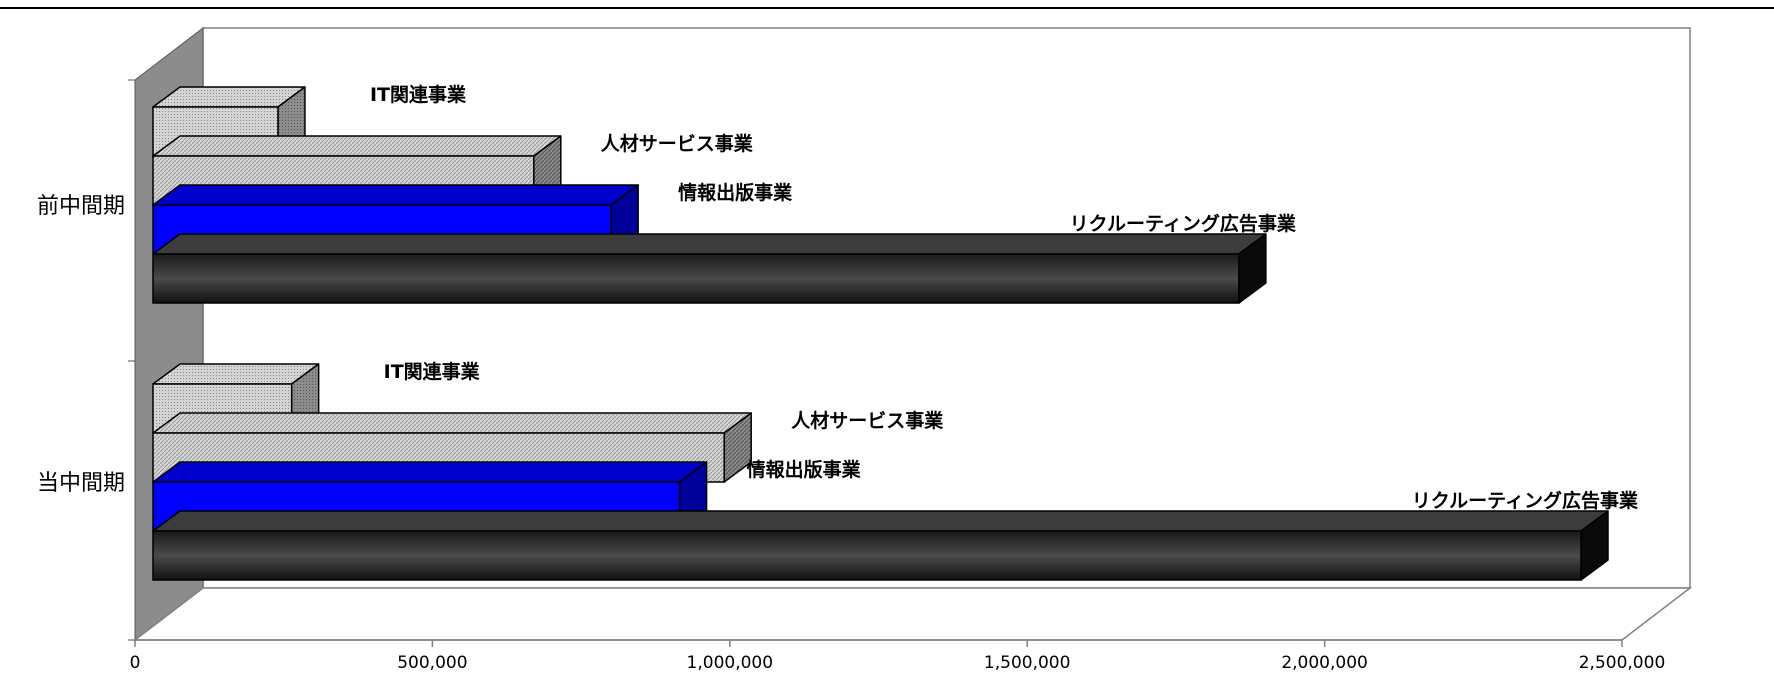  What do you see at coordinates (1622, 663) in the screenshot?
I see `x-tick-label: 2,500,000` at bounding box center [1622, 663].